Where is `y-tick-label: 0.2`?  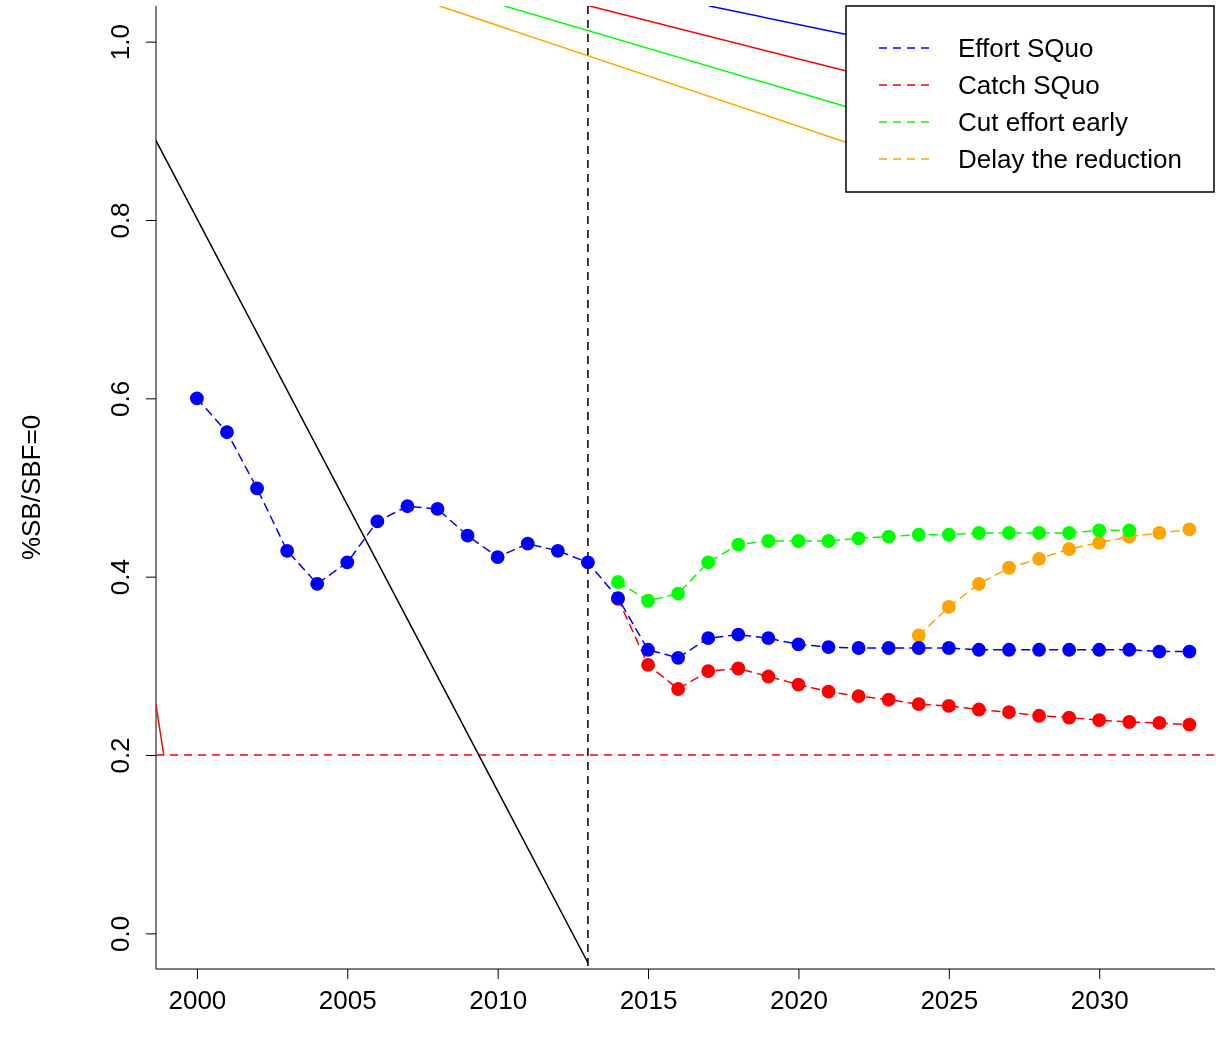
y-tick-label: 0.2 is located at coordinates (120, 755).